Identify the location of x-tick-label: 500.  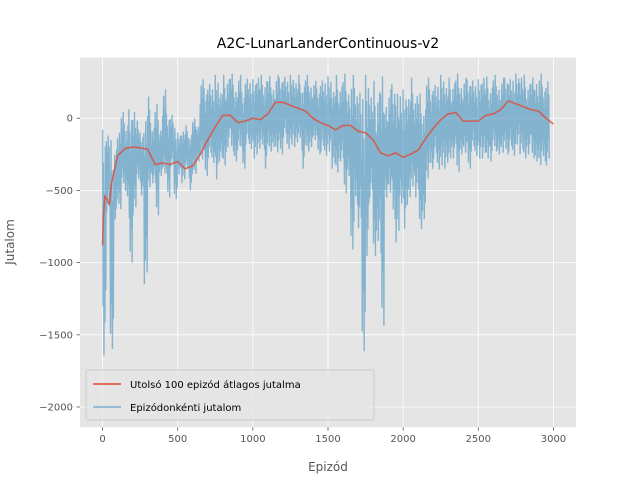
(177, 439).